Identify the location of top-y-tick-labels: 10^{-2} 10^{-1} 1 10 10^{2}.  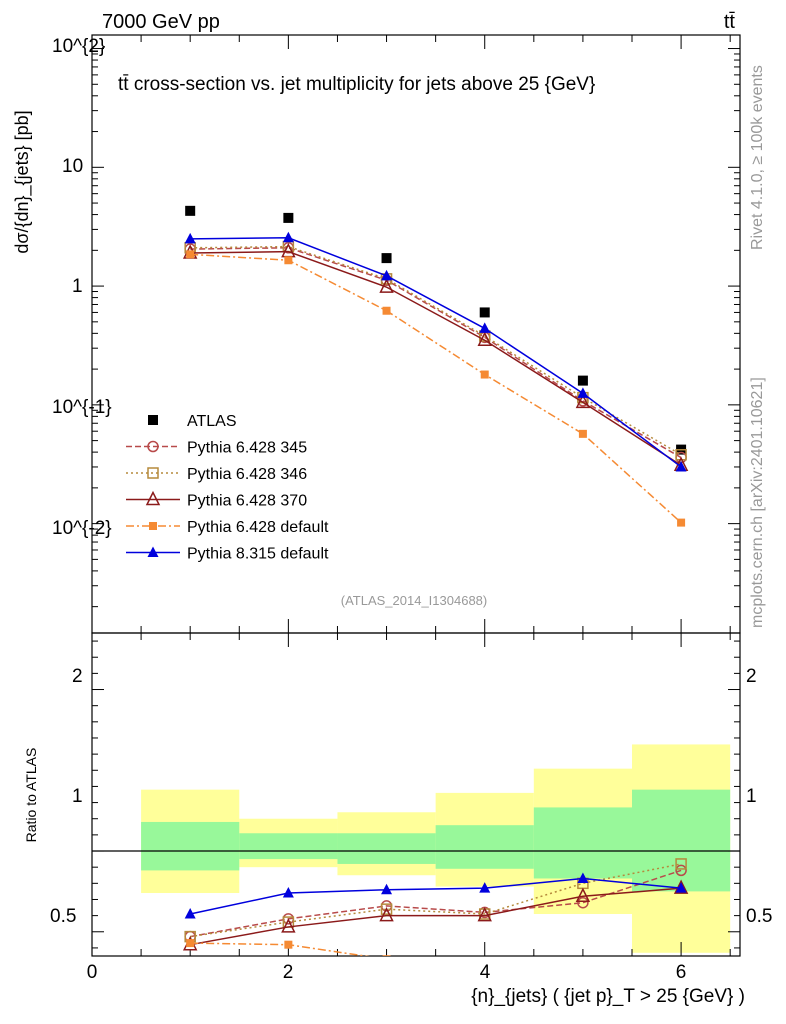
(82, 287).